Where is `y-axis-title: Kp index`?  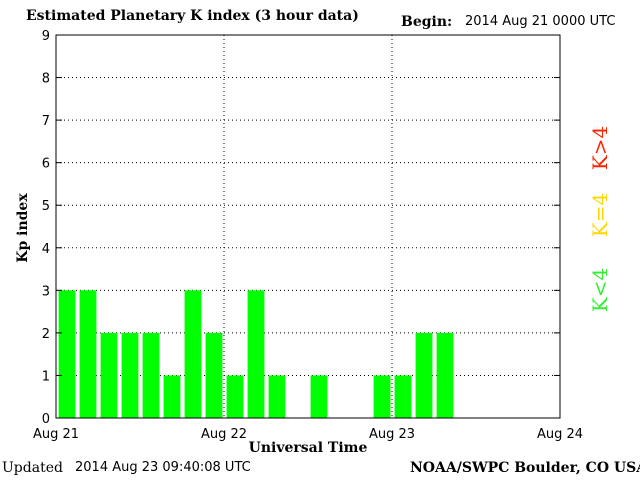 y-axis-title: Kp index is located at coordinates (23, 228).